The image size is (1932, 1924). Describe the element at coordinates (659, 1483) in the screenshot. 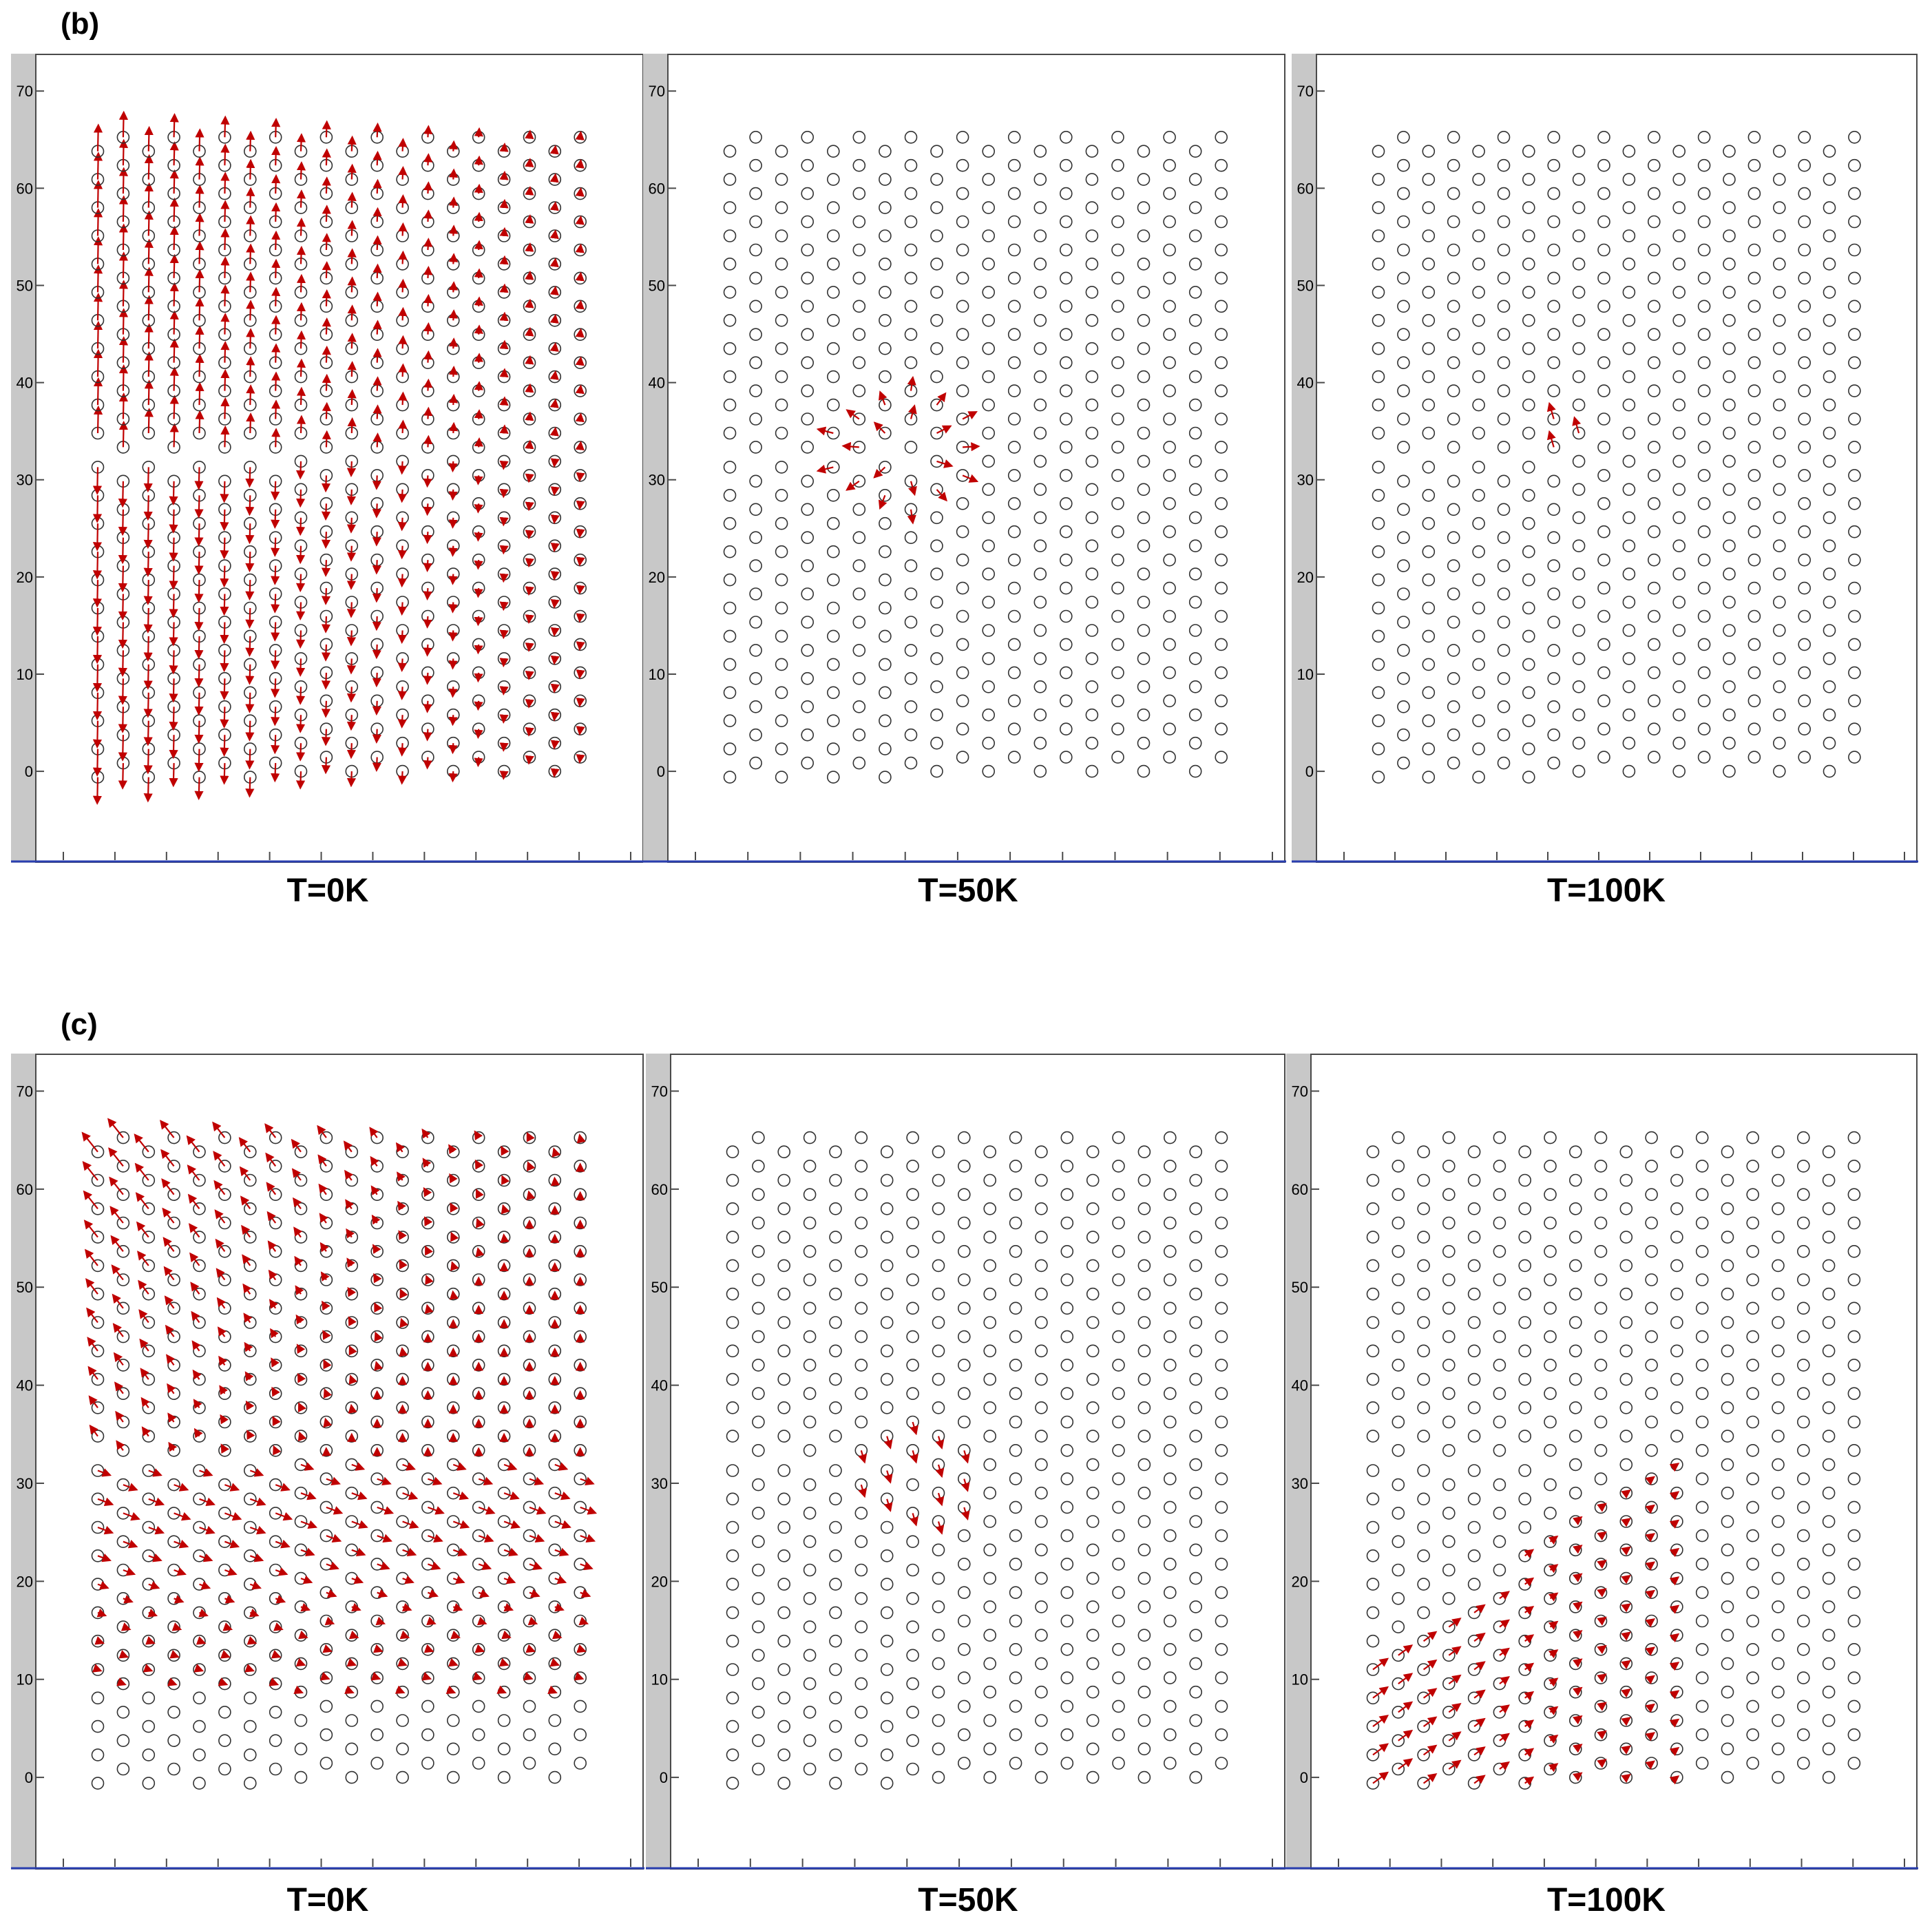

I see `y-tick-label: 30` at that location.